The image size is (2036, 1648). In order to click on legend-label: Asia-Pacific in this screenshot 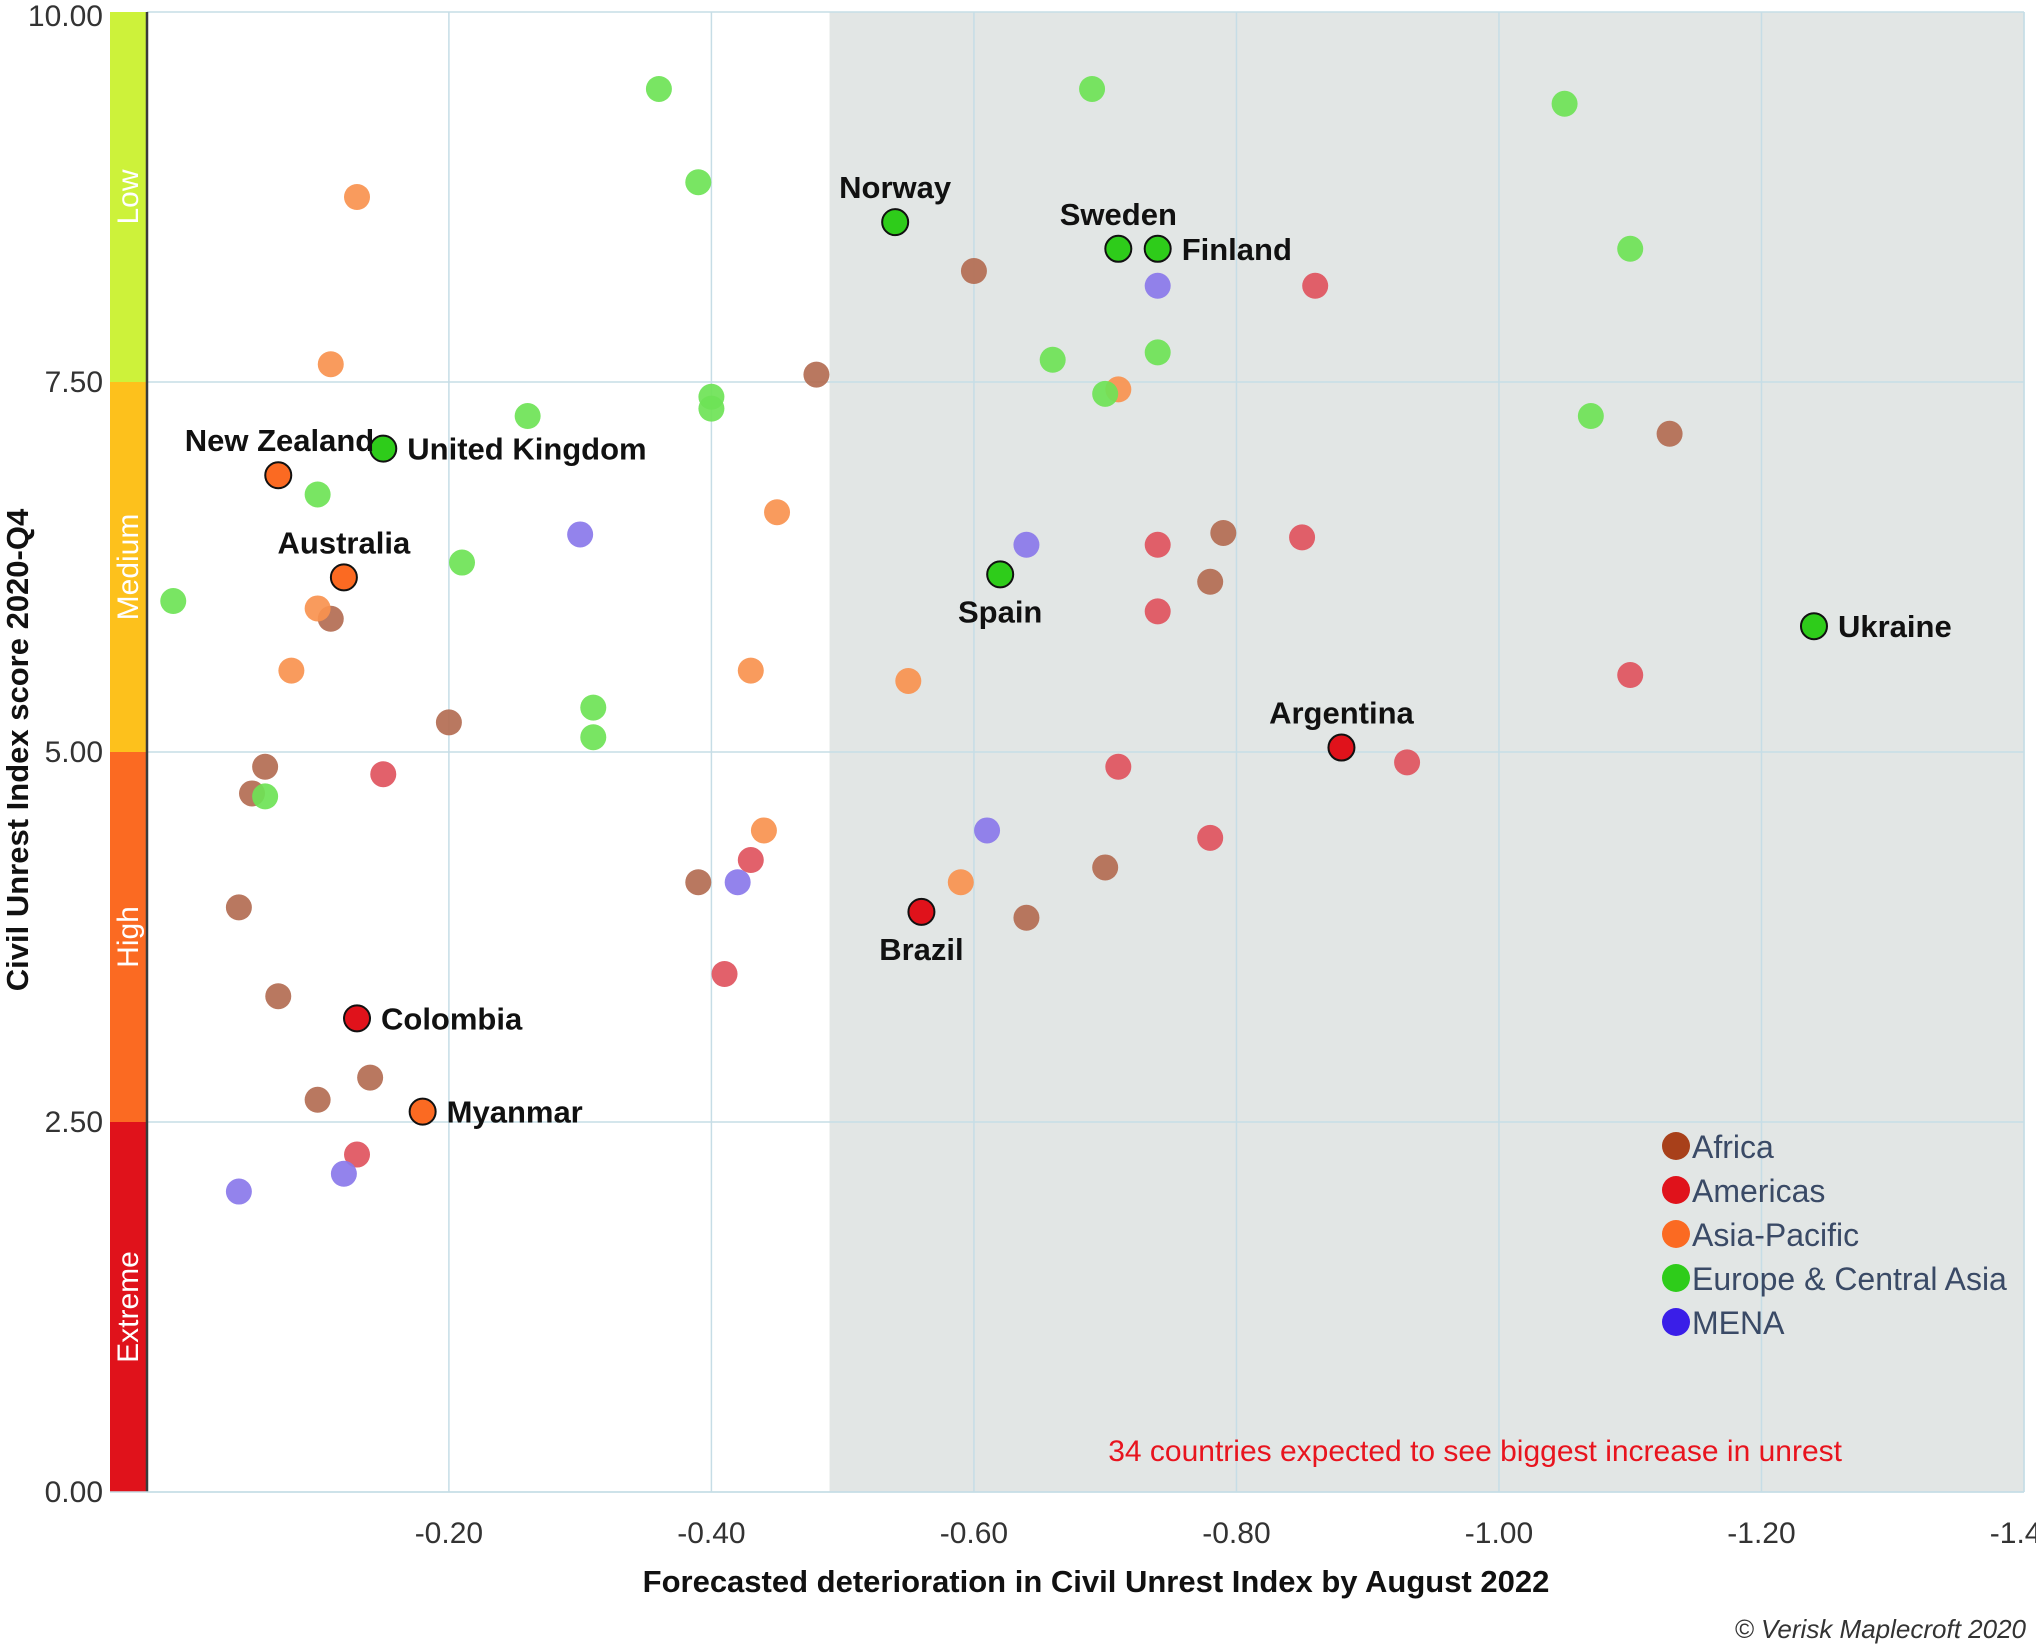, I will do `click(1775, 1235)`.